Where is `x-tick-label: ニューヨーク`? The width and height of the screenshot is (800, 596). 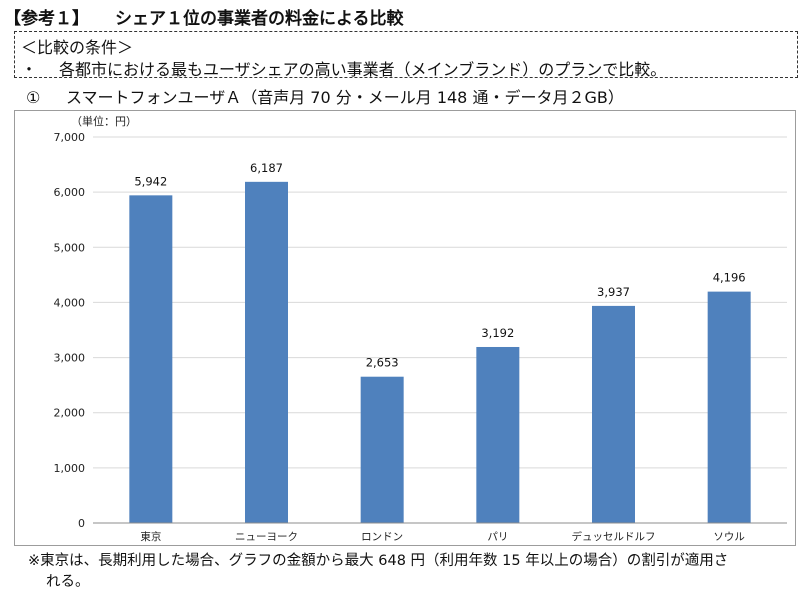 x-tick-label: ニューヨーク is located at coordinates (266, 537).